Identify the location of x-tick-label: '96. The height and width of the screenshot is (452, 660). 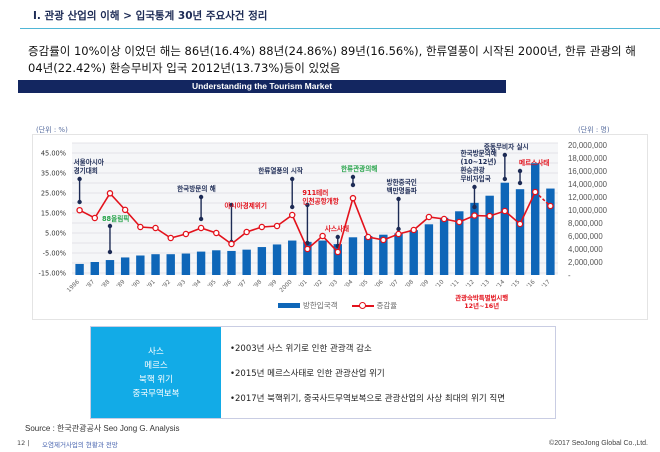
(227, 284).